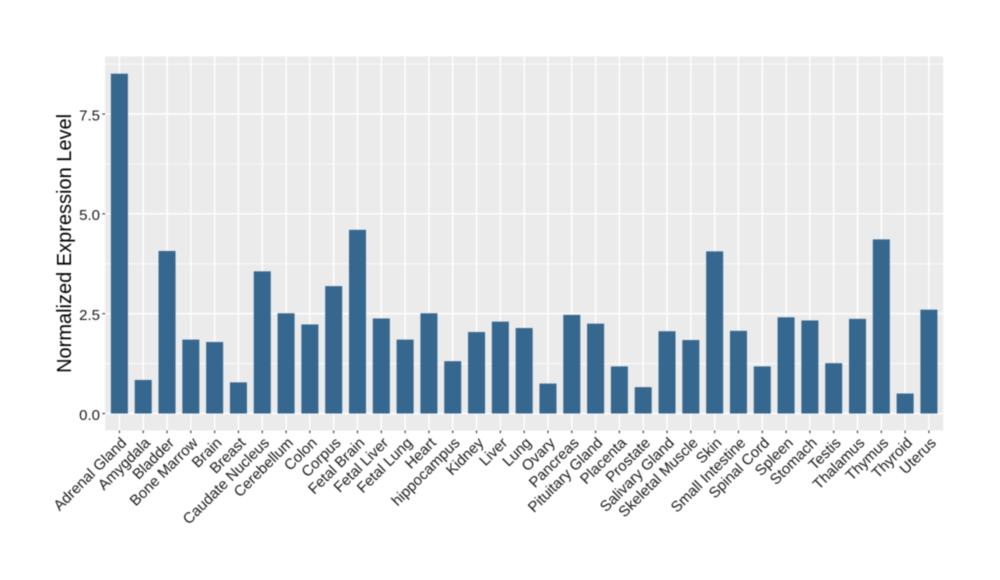 The height and width of the screenshot is (580, 1000). I want to click on svg-text: 2.5, so click(89, 315).